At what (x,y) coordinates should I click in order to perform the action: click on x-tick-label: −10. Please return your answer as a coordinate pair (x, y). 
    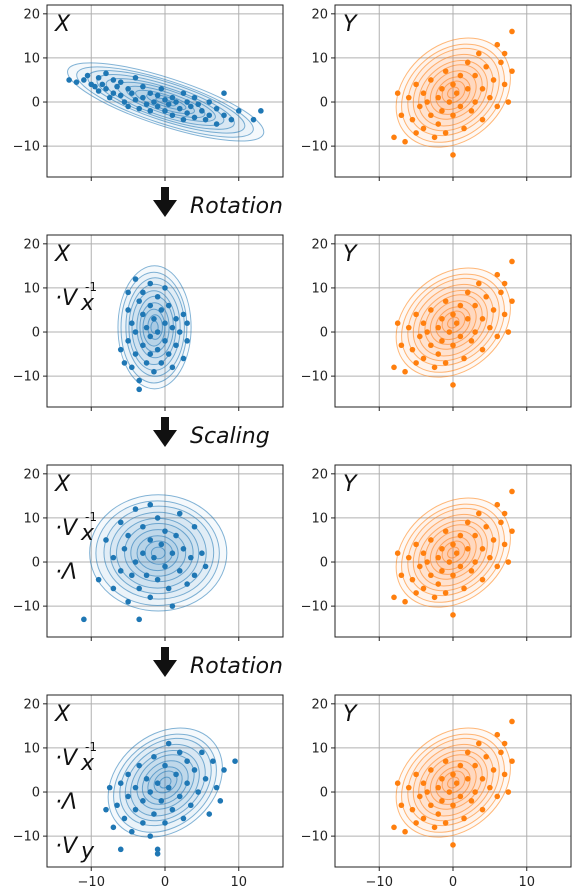
    Looking at the image, I should click on (379, 882).